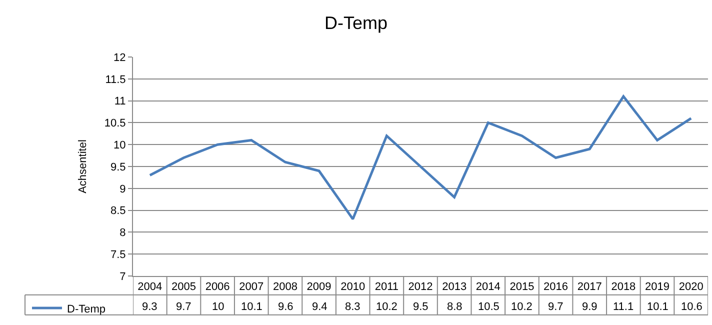  I want to click on x-tick-label: 2007, so click(251, 287).